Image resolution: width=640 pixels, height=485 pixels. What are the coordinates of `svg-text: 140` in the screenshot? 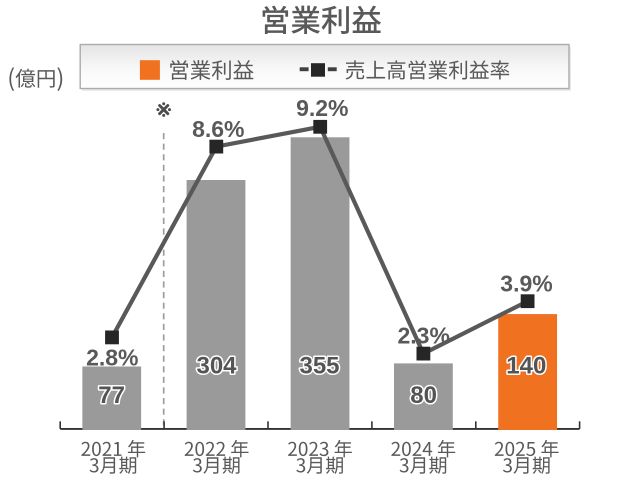 It's located at (526, 366).